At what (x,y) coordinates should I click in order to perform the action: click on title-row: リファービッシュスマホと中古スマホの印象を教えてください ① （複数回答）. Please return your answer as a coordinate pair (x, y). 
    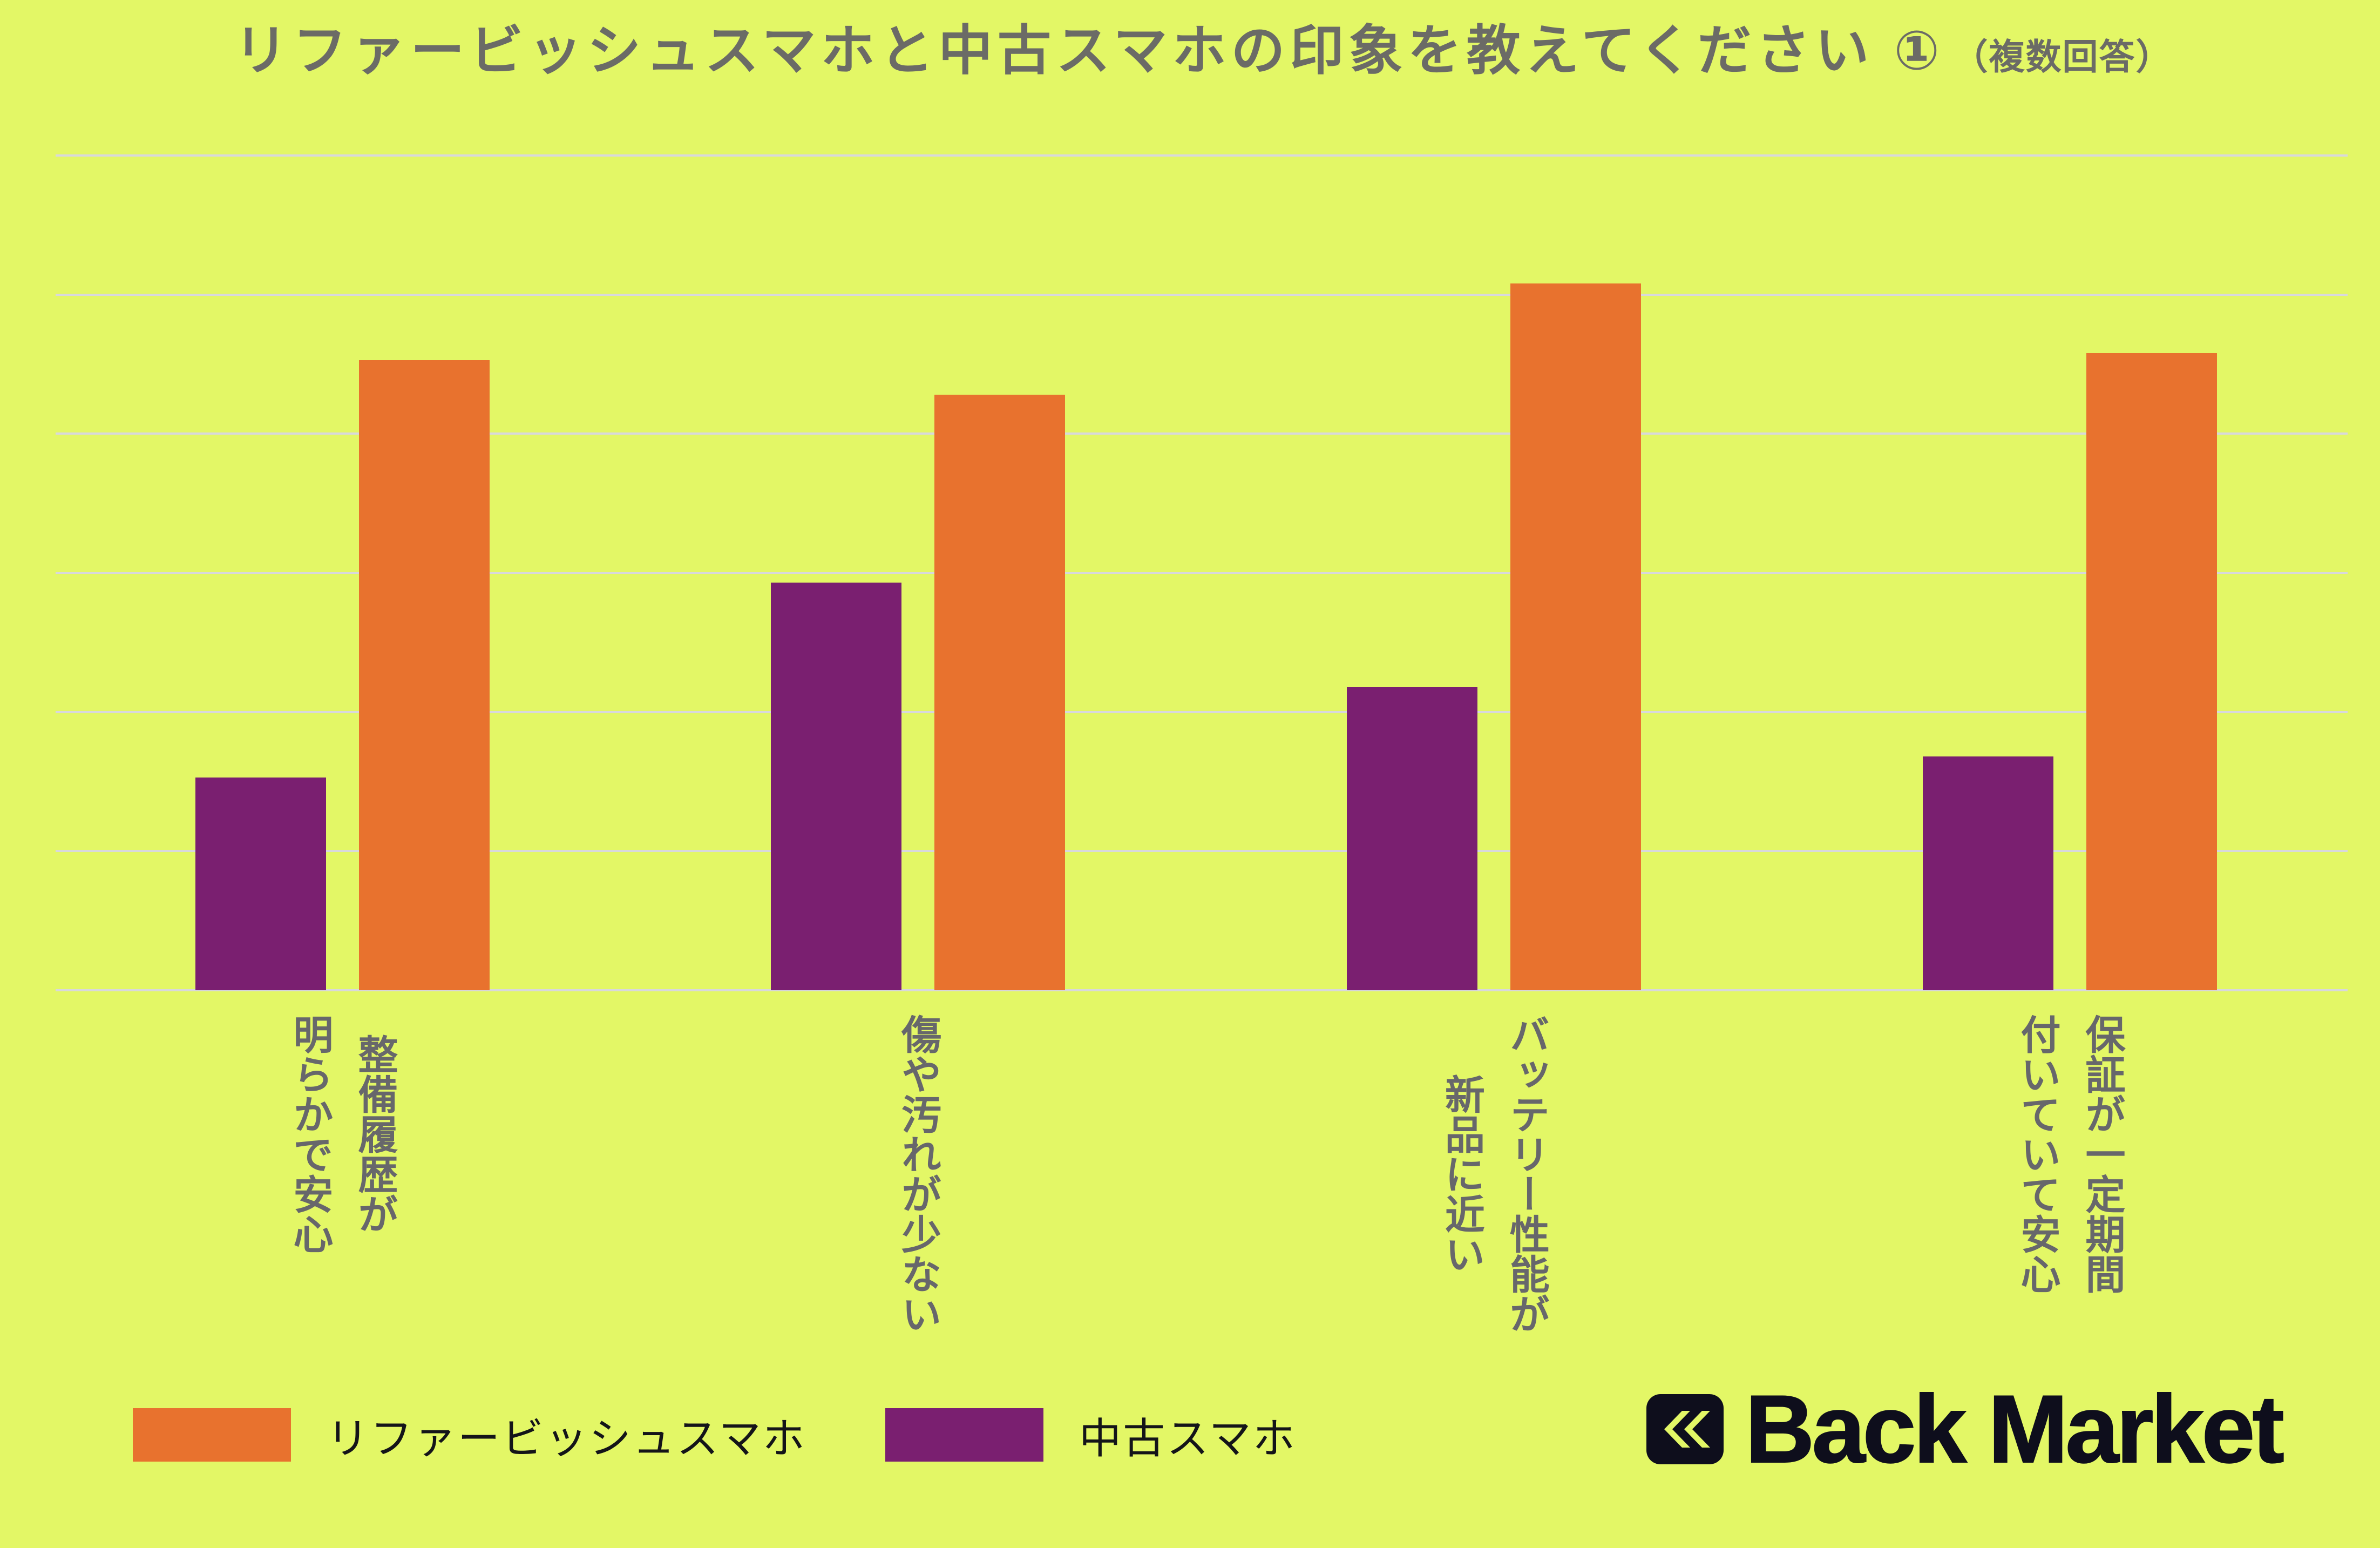
    Looking at the image, I should click on (1203, 46).